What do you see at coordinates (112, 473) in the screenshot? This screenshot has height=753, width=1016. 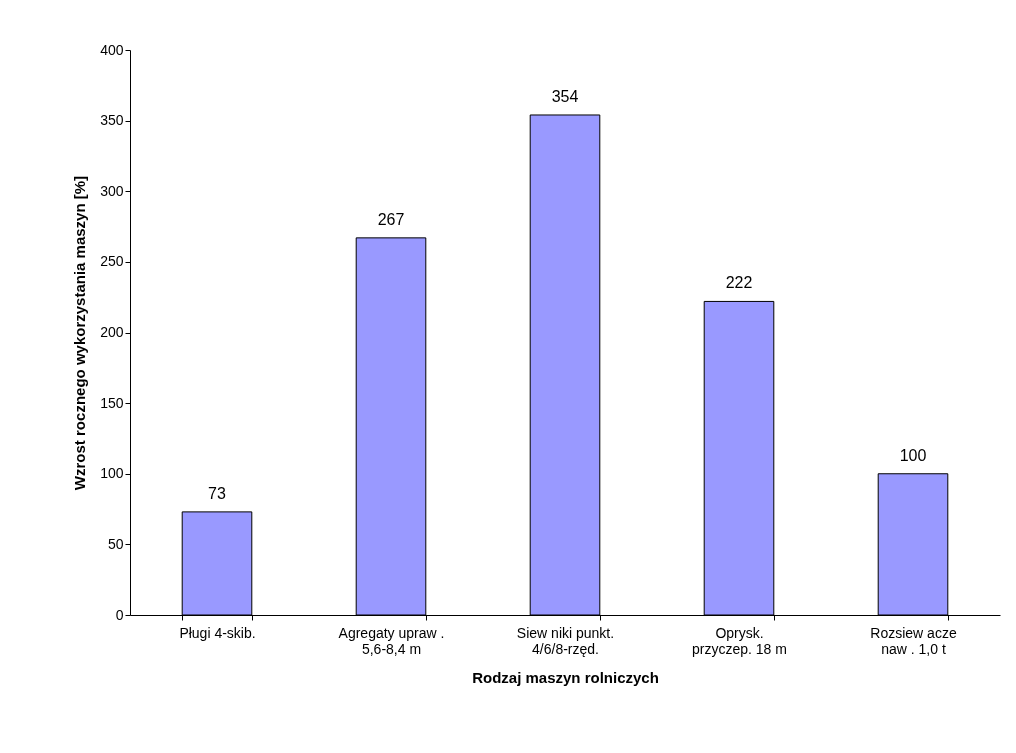 I see `y-tick-label: 100` at bounding box center [112, 473].